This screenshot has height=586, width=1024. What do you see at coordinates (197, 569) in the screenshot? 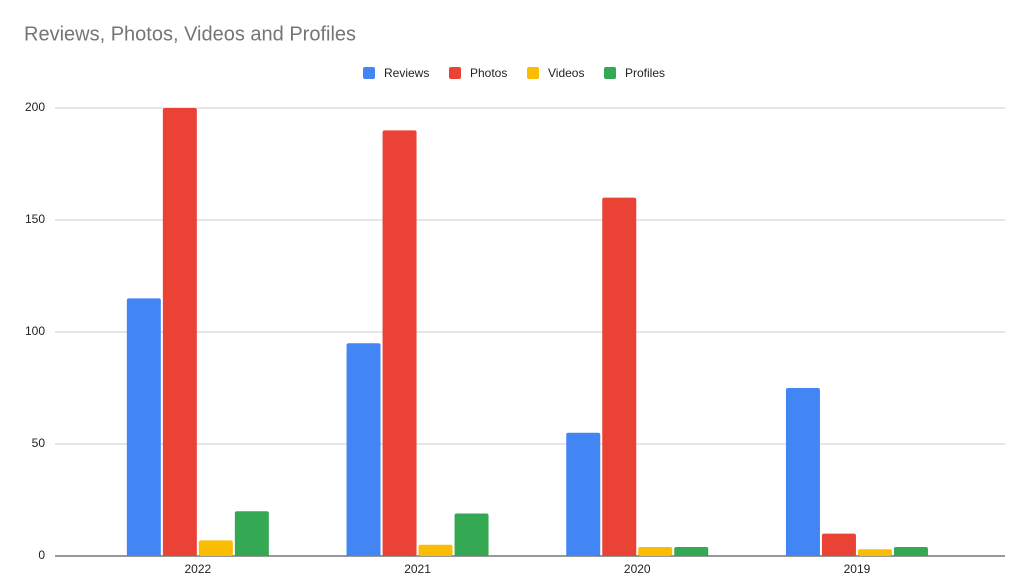
I see `x-tick-label: 2022` at bounding box center [197, 569].